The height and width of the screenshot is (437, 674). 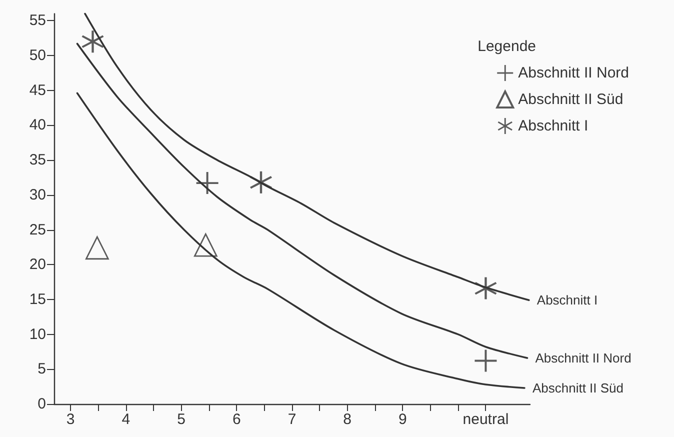 What do you see at coordinates (42, 404) in the screenshot?
I see `y-tick-label: 0` at bounding box center [42, 404].